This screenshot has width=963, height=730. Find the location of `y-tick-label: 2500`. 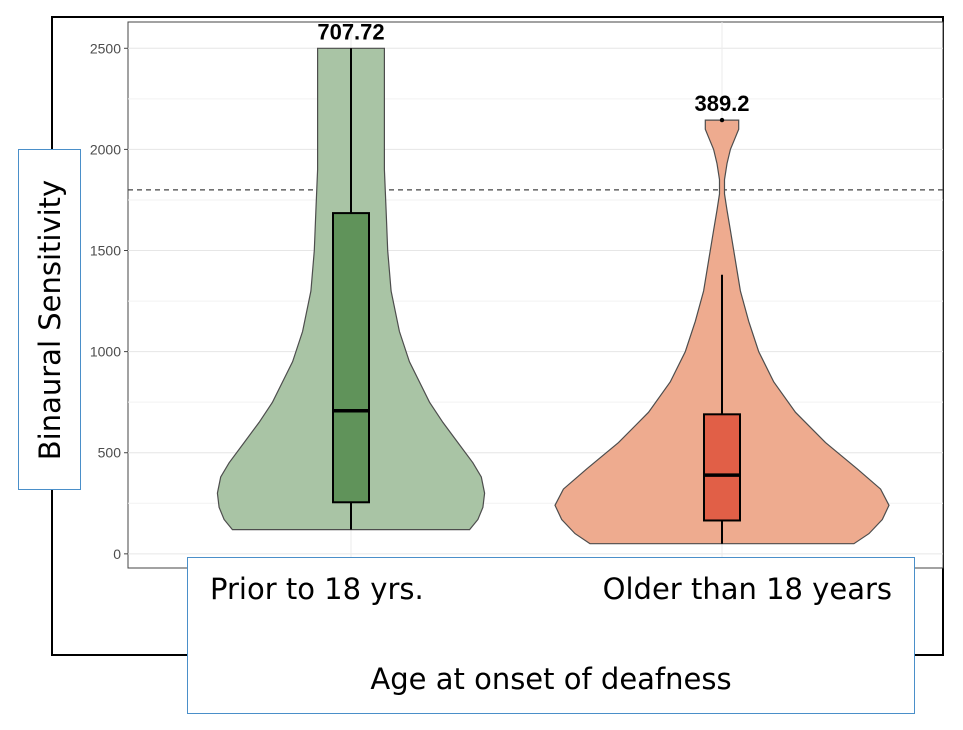

y-tick-label: 2500 is located at coordinates (105, 48).